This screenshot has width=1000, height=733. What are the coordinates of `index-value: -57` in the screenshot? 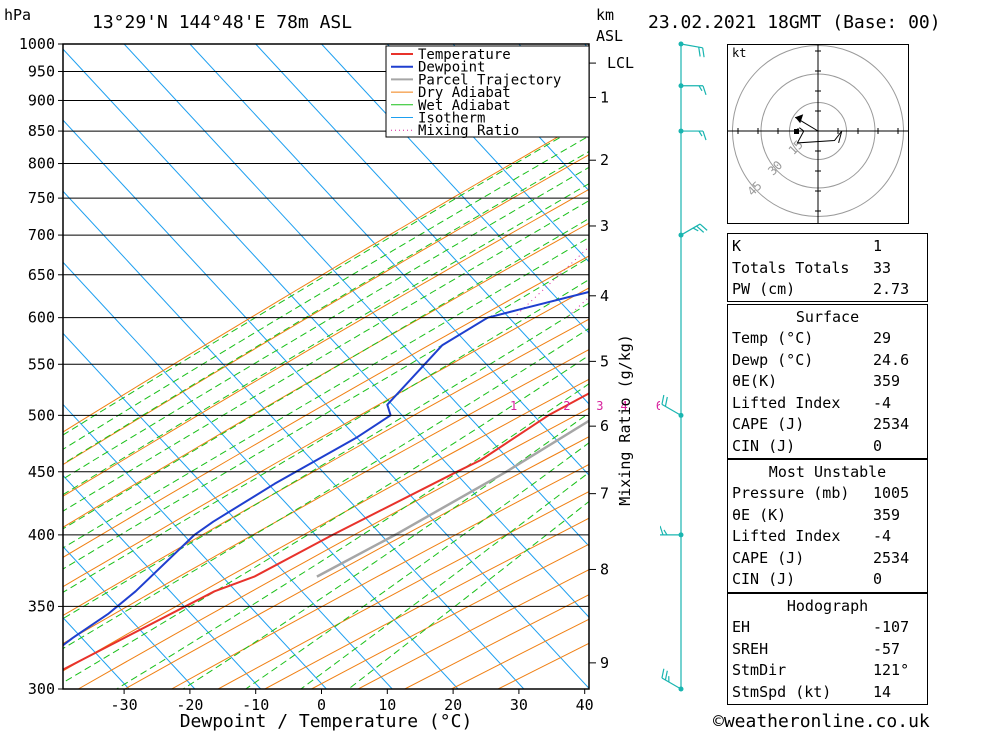 It's located at (887, 648).